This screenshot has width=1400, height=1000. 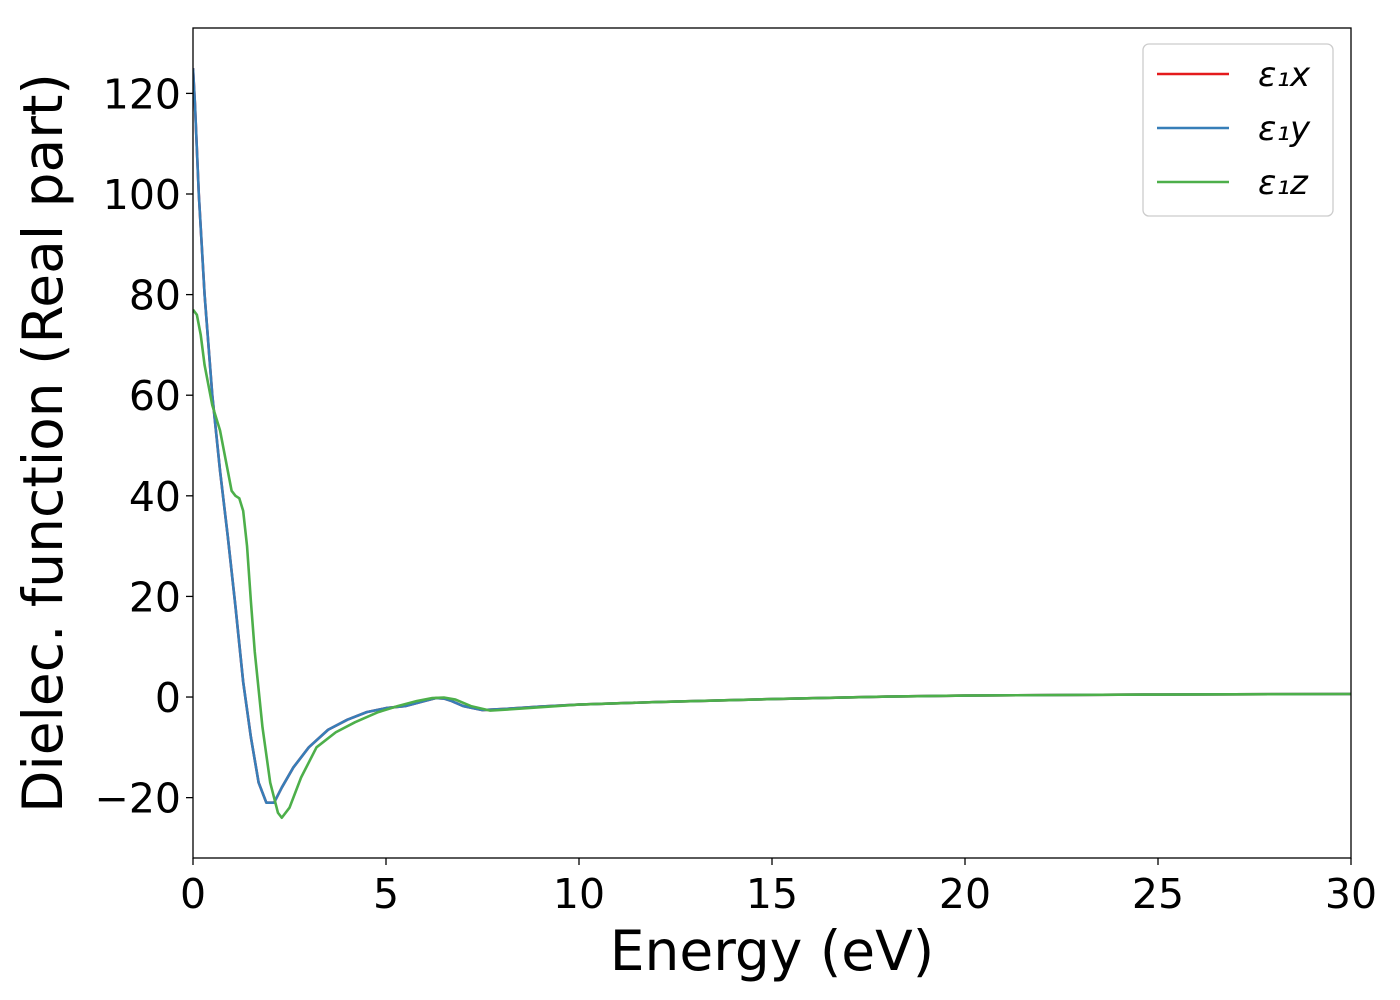 What do you see at coordinates (1283, 183) in the screenshot?
I see `legend-label-3: ε₁z` at bounding box center [1283, 183].